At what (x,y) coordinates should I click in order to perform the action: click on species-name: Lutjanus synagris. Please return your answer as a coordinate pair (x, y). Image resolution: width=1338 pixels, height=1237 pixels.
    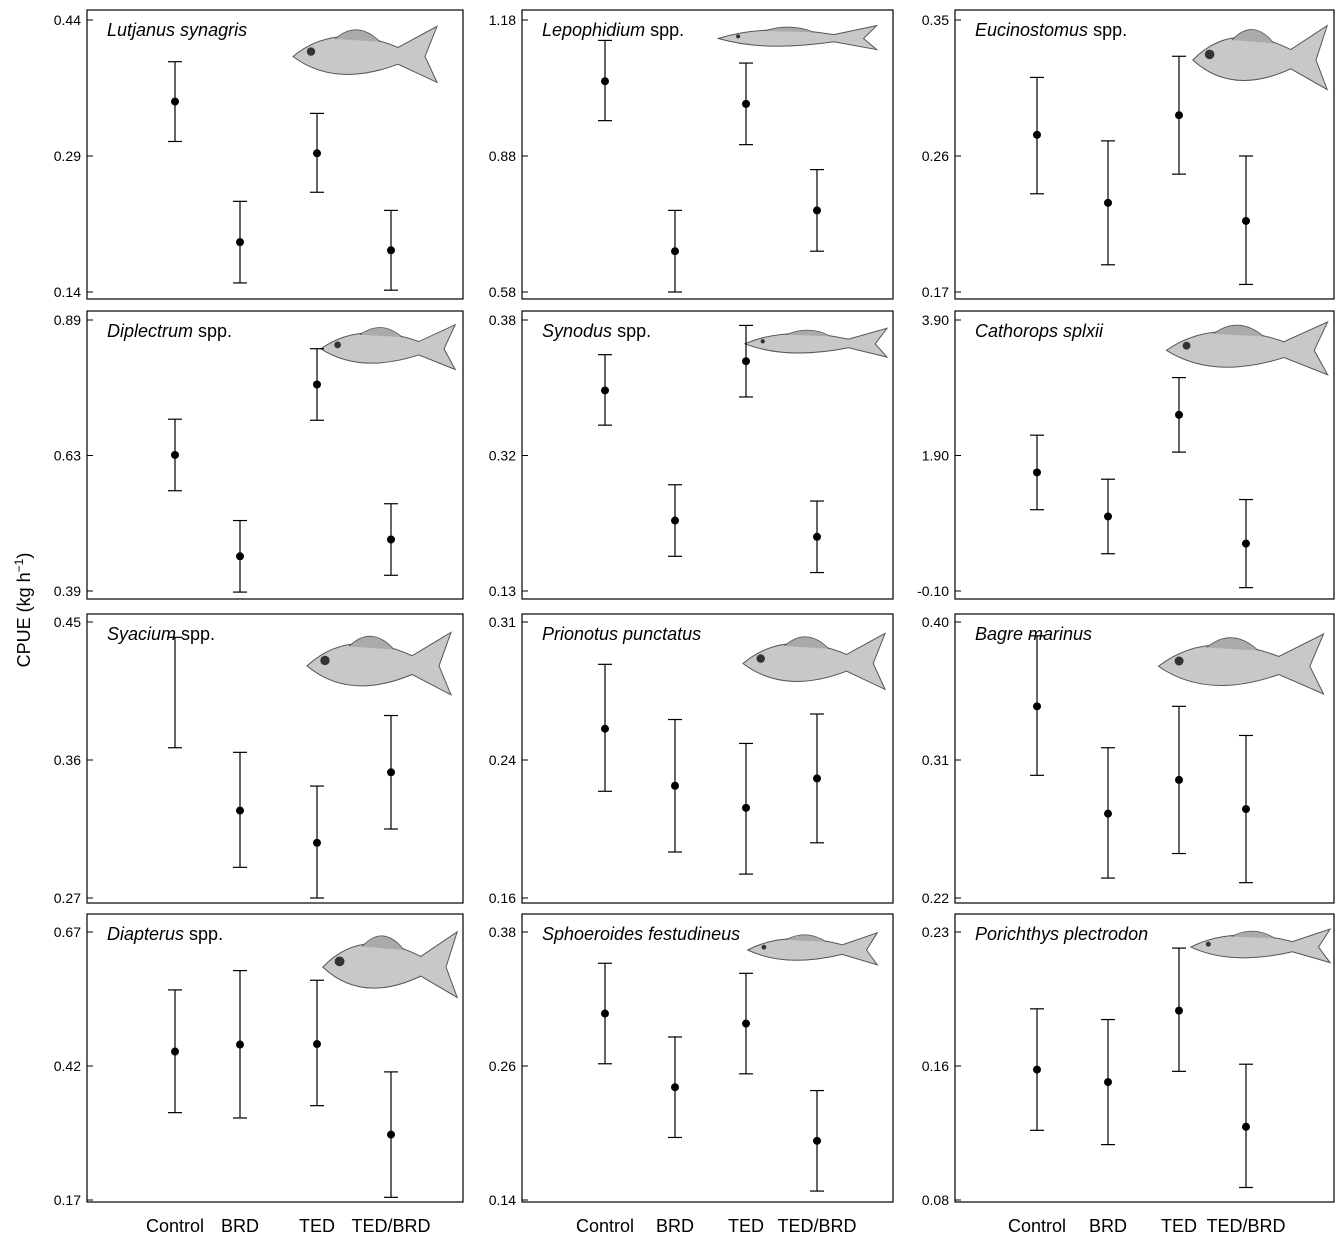
    Looking at the image, I should click on (177, 30).